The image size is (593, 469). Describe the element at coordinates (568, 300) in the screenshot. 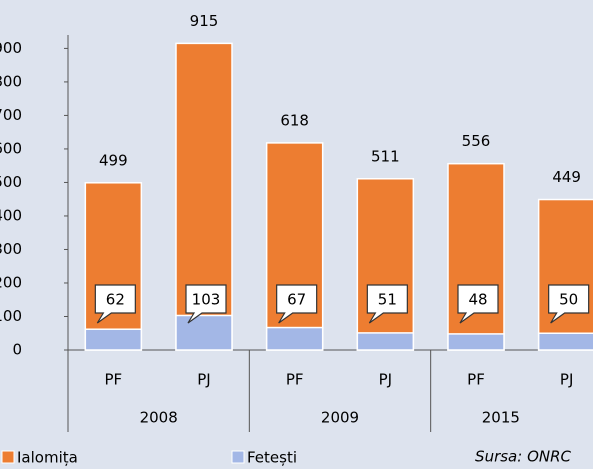

I see `value-label: 50` at that location.